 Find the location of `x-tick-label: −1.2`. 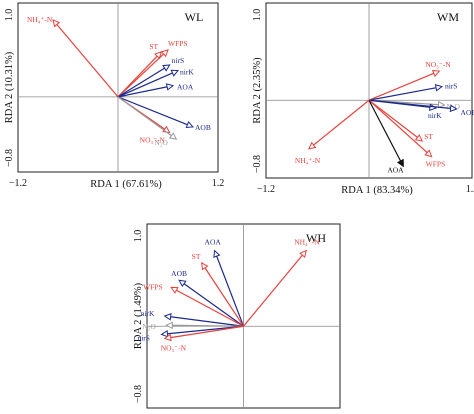

x-tick-label: −1.2 is located at coordinates (266, 189).